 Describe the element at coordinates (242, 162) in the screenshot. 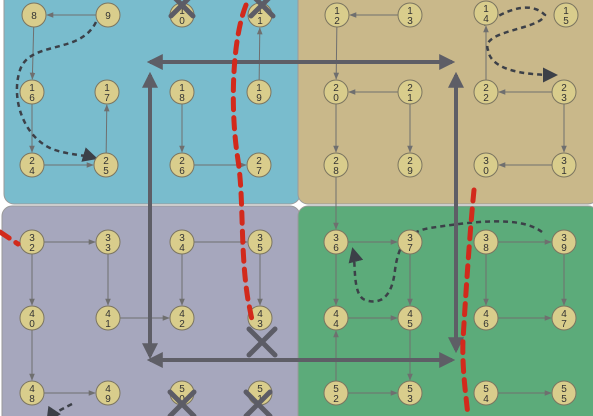

I see `red-dashed-line-center` at that location.